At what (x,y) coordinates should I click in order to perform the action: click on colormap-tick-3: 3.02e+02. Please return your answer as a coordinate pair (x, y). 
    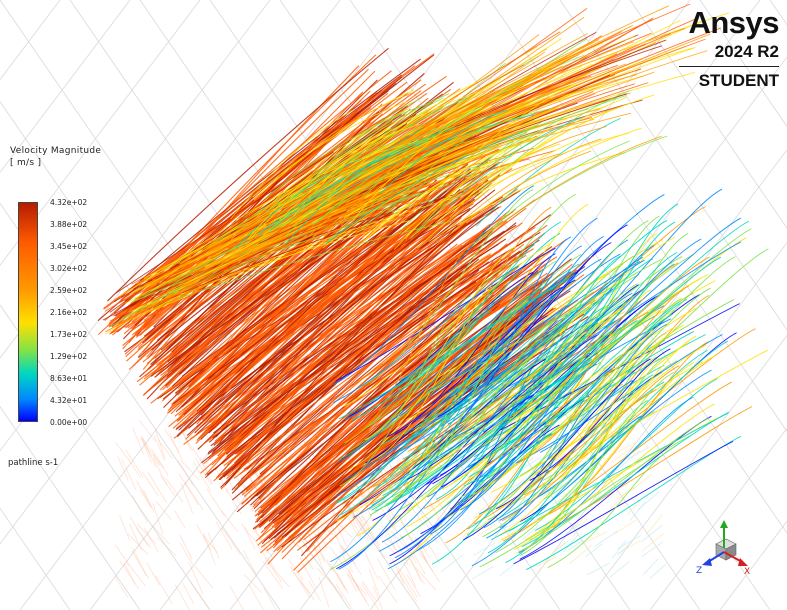
    Looking at the image, I should click on (69, 268).